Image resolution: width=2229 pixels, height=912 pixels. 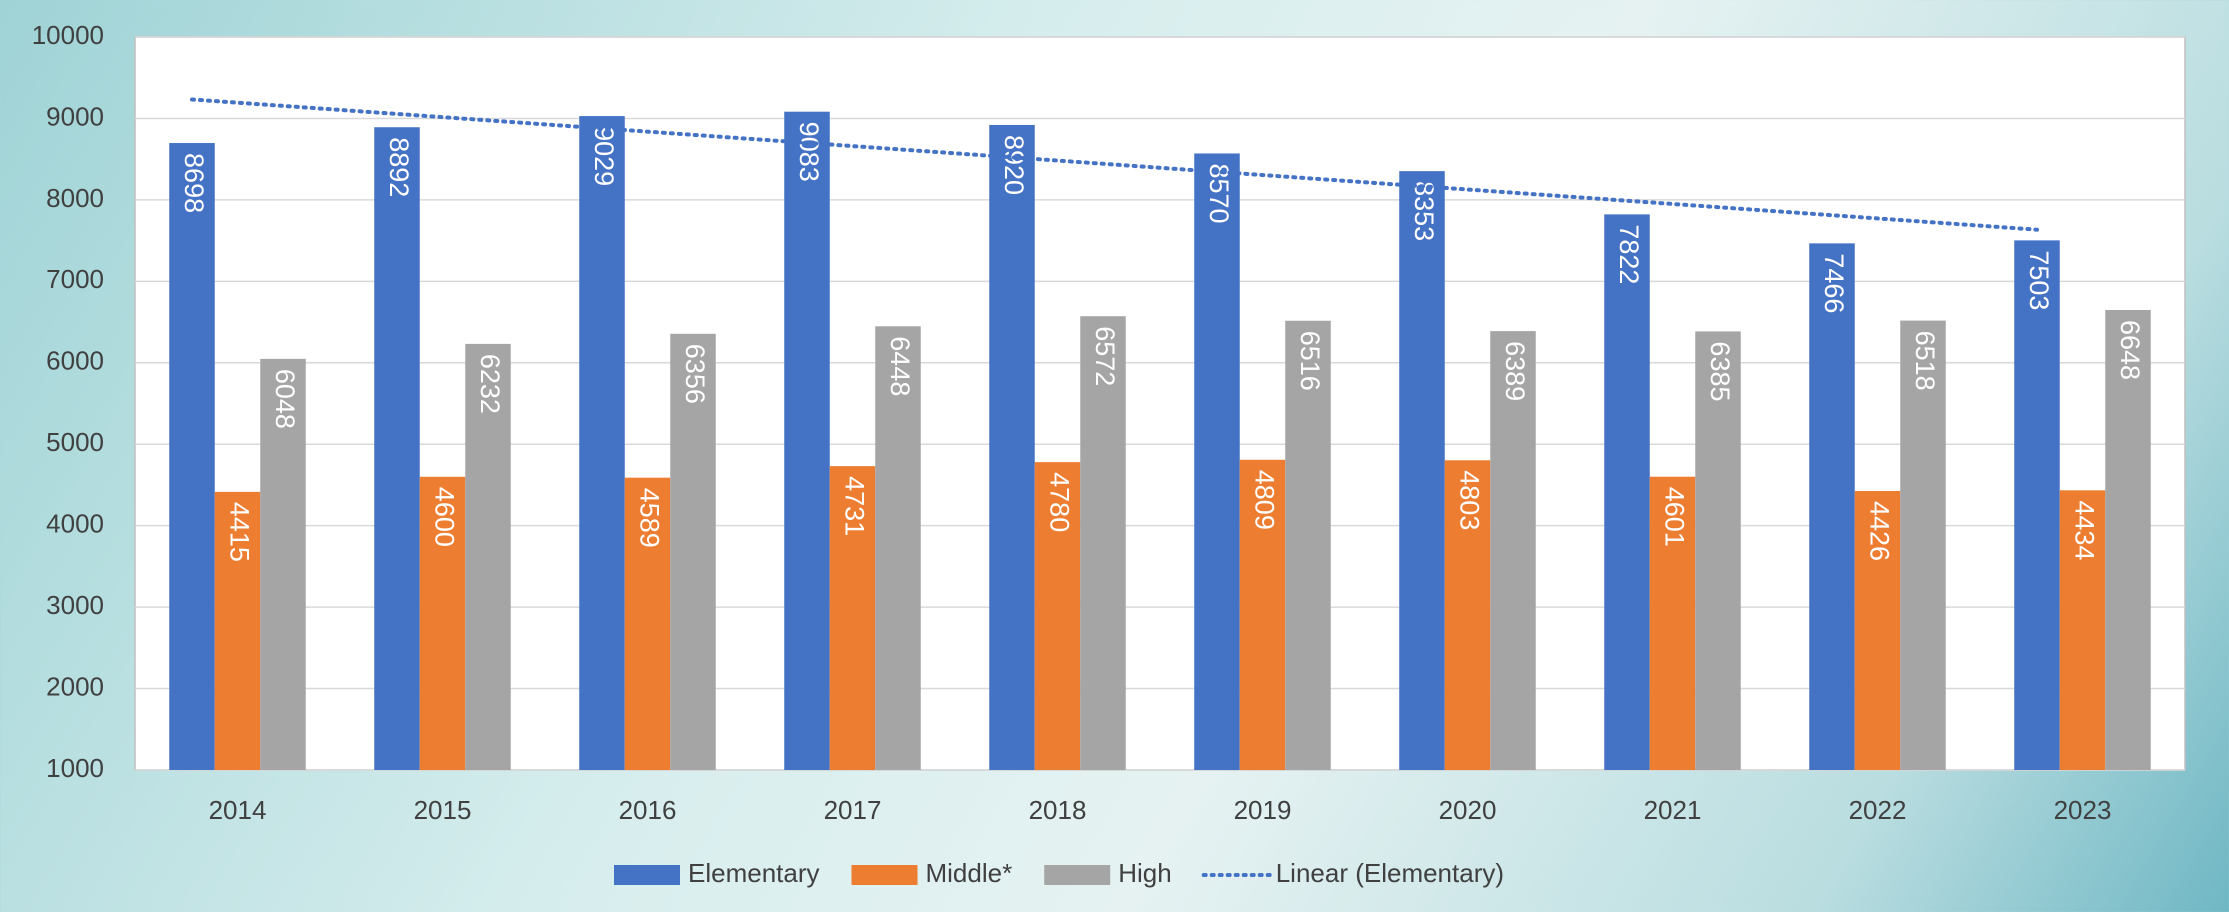 What do you see at coordinates (399, 167) in the screenshot?
I see `data-label: 8892` at bounding box center [399, 167].